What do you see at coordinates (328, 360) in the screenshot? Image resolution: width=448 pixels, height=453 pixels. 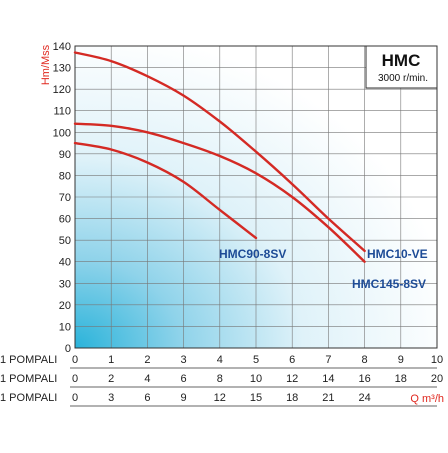 I see `x-tick-label: 7` at bounding box center [328, 360].